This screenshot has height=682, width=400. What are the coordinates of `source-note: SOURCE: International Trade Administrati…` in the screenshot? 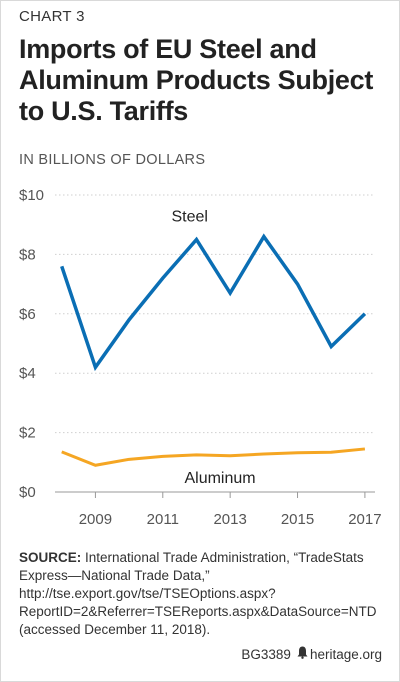 It's located at (201, 594).